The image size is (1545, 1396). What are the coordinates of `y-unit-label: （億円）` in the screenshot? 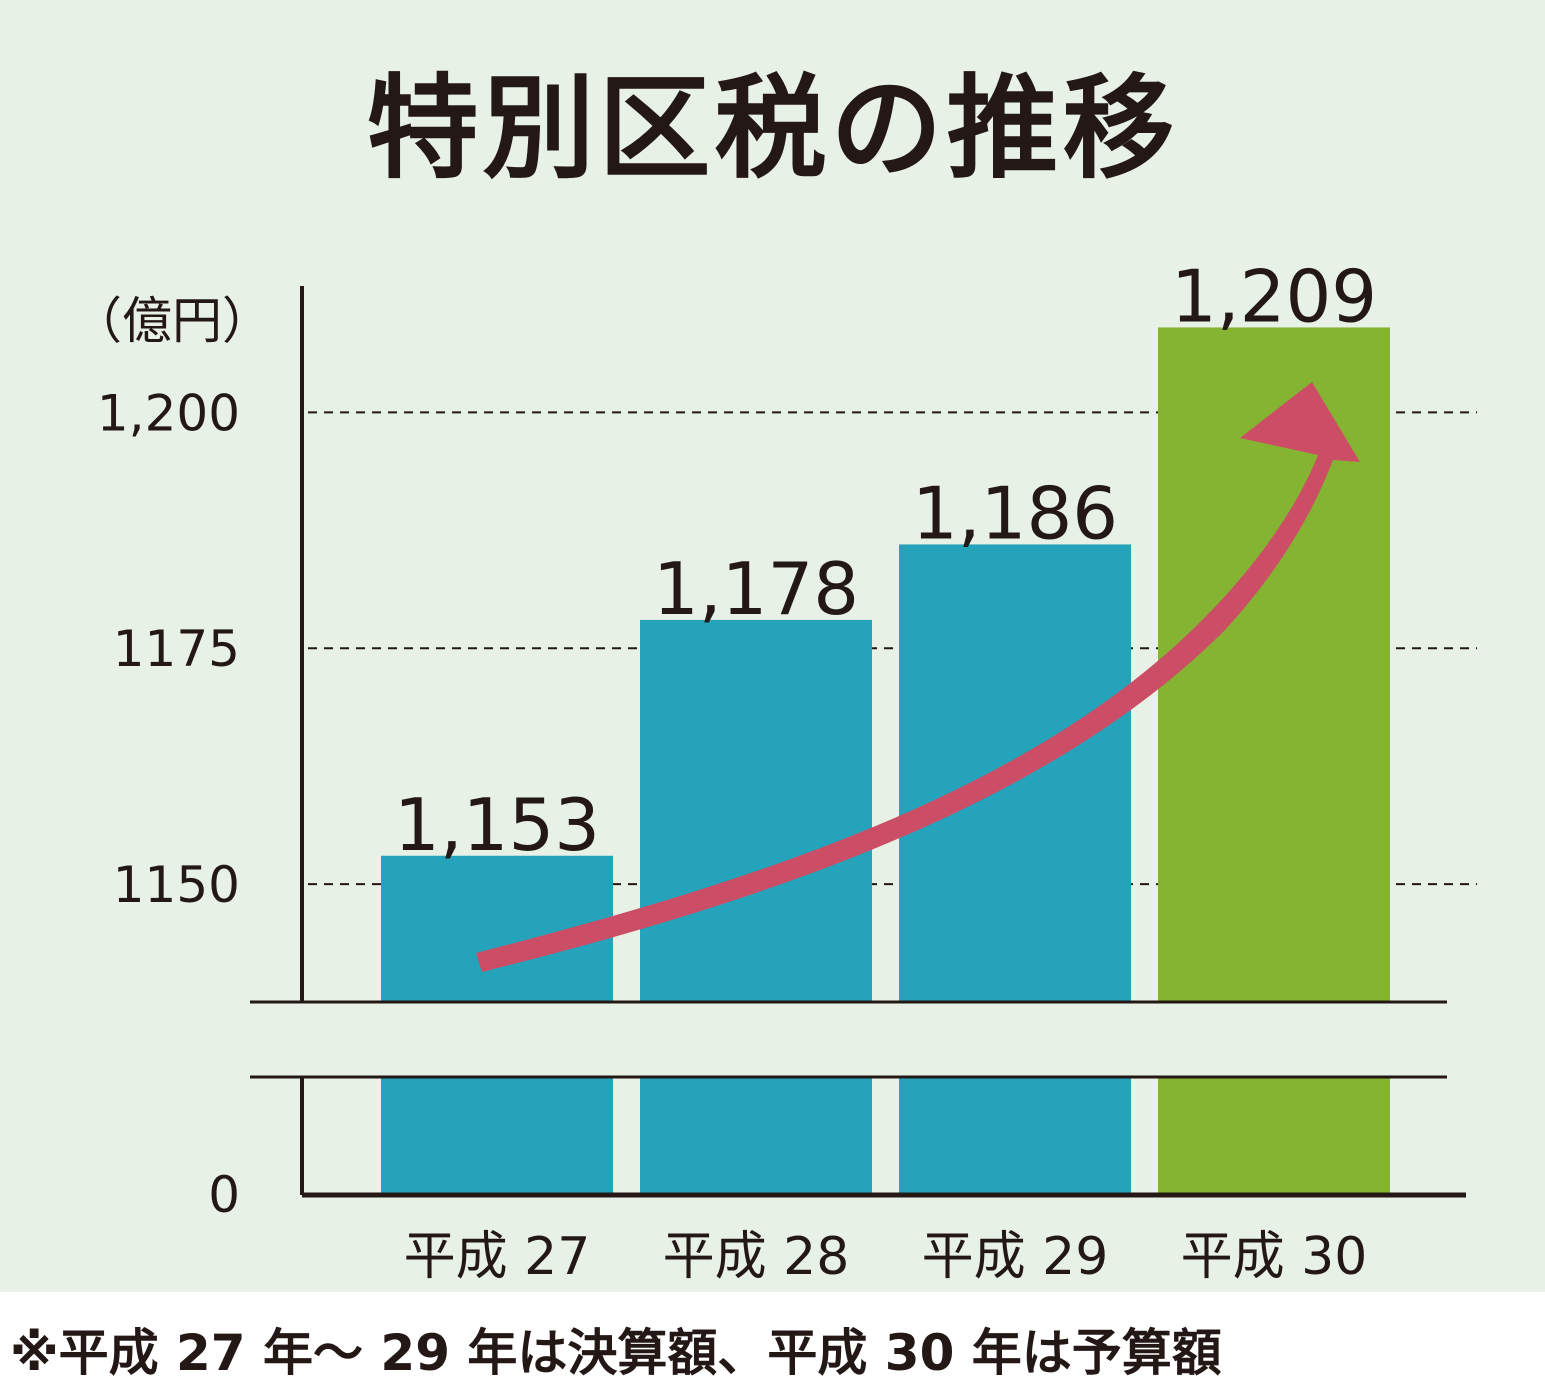 It's located at (172, 321).